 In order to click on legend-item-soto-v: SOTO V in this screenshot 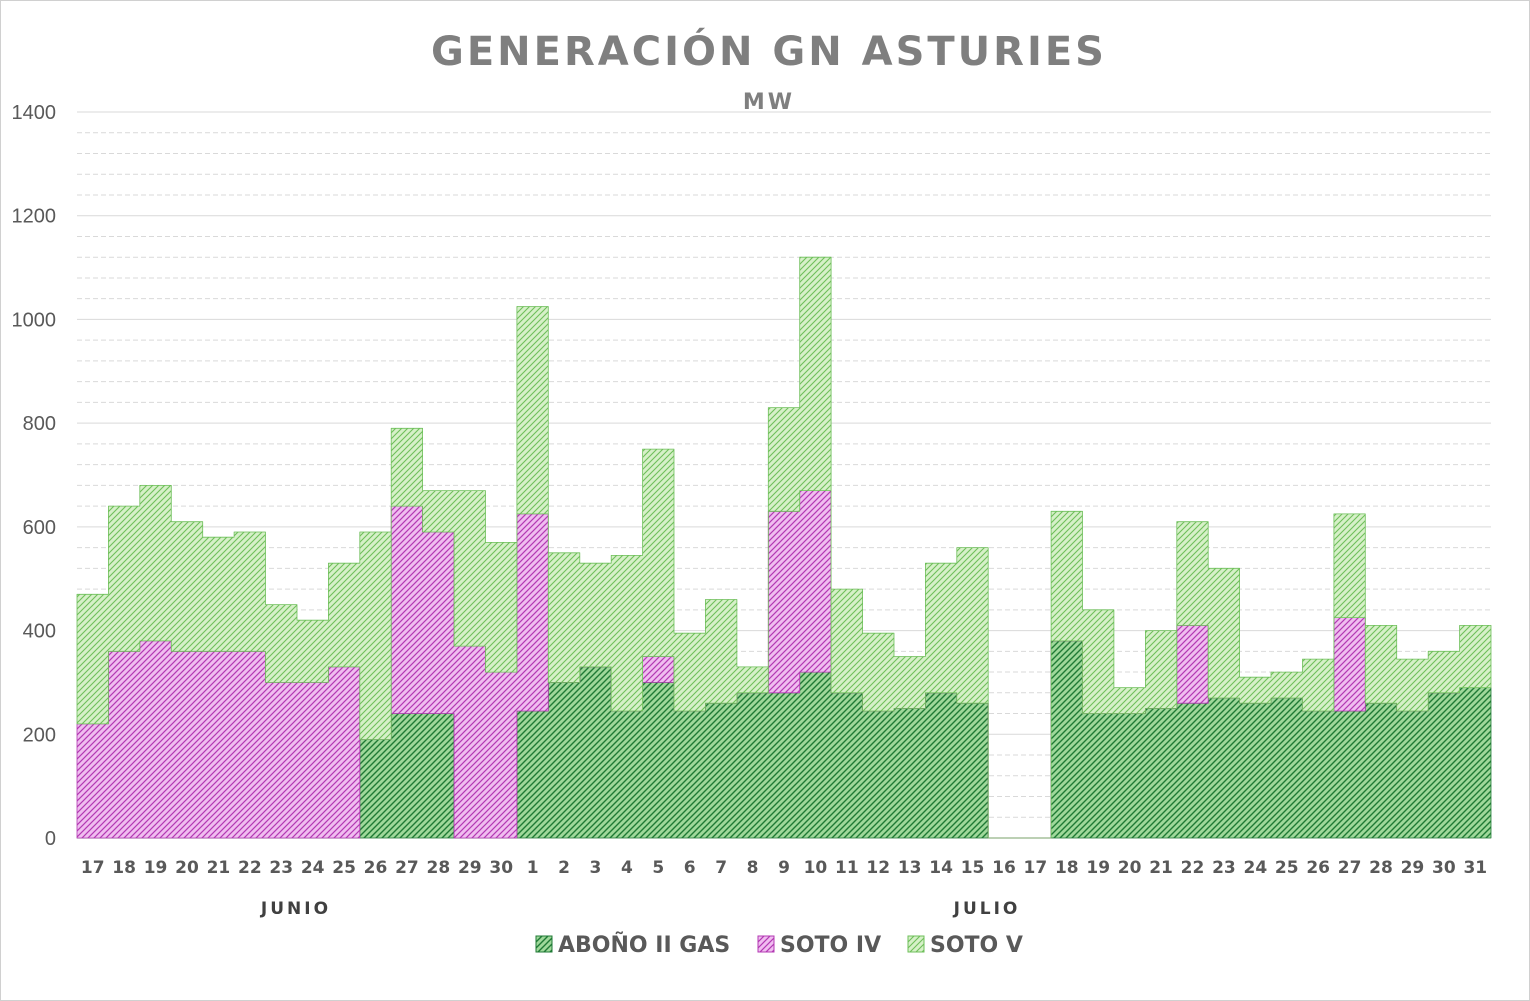, I will do `click(965, 945)`.